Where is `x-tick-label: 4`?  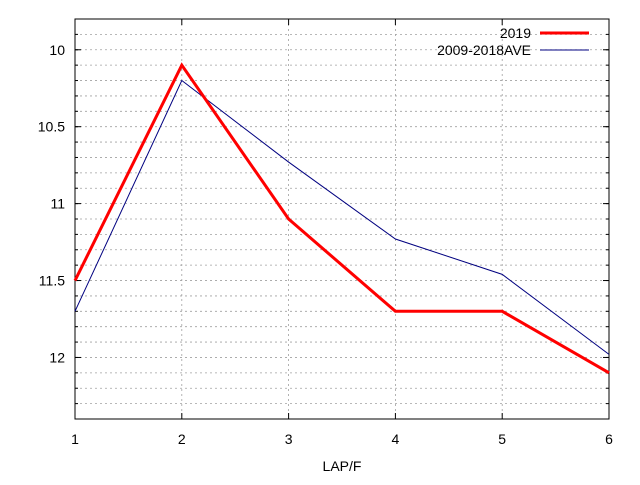 x-tick-label: 4 is located at coordinates (396, 439).